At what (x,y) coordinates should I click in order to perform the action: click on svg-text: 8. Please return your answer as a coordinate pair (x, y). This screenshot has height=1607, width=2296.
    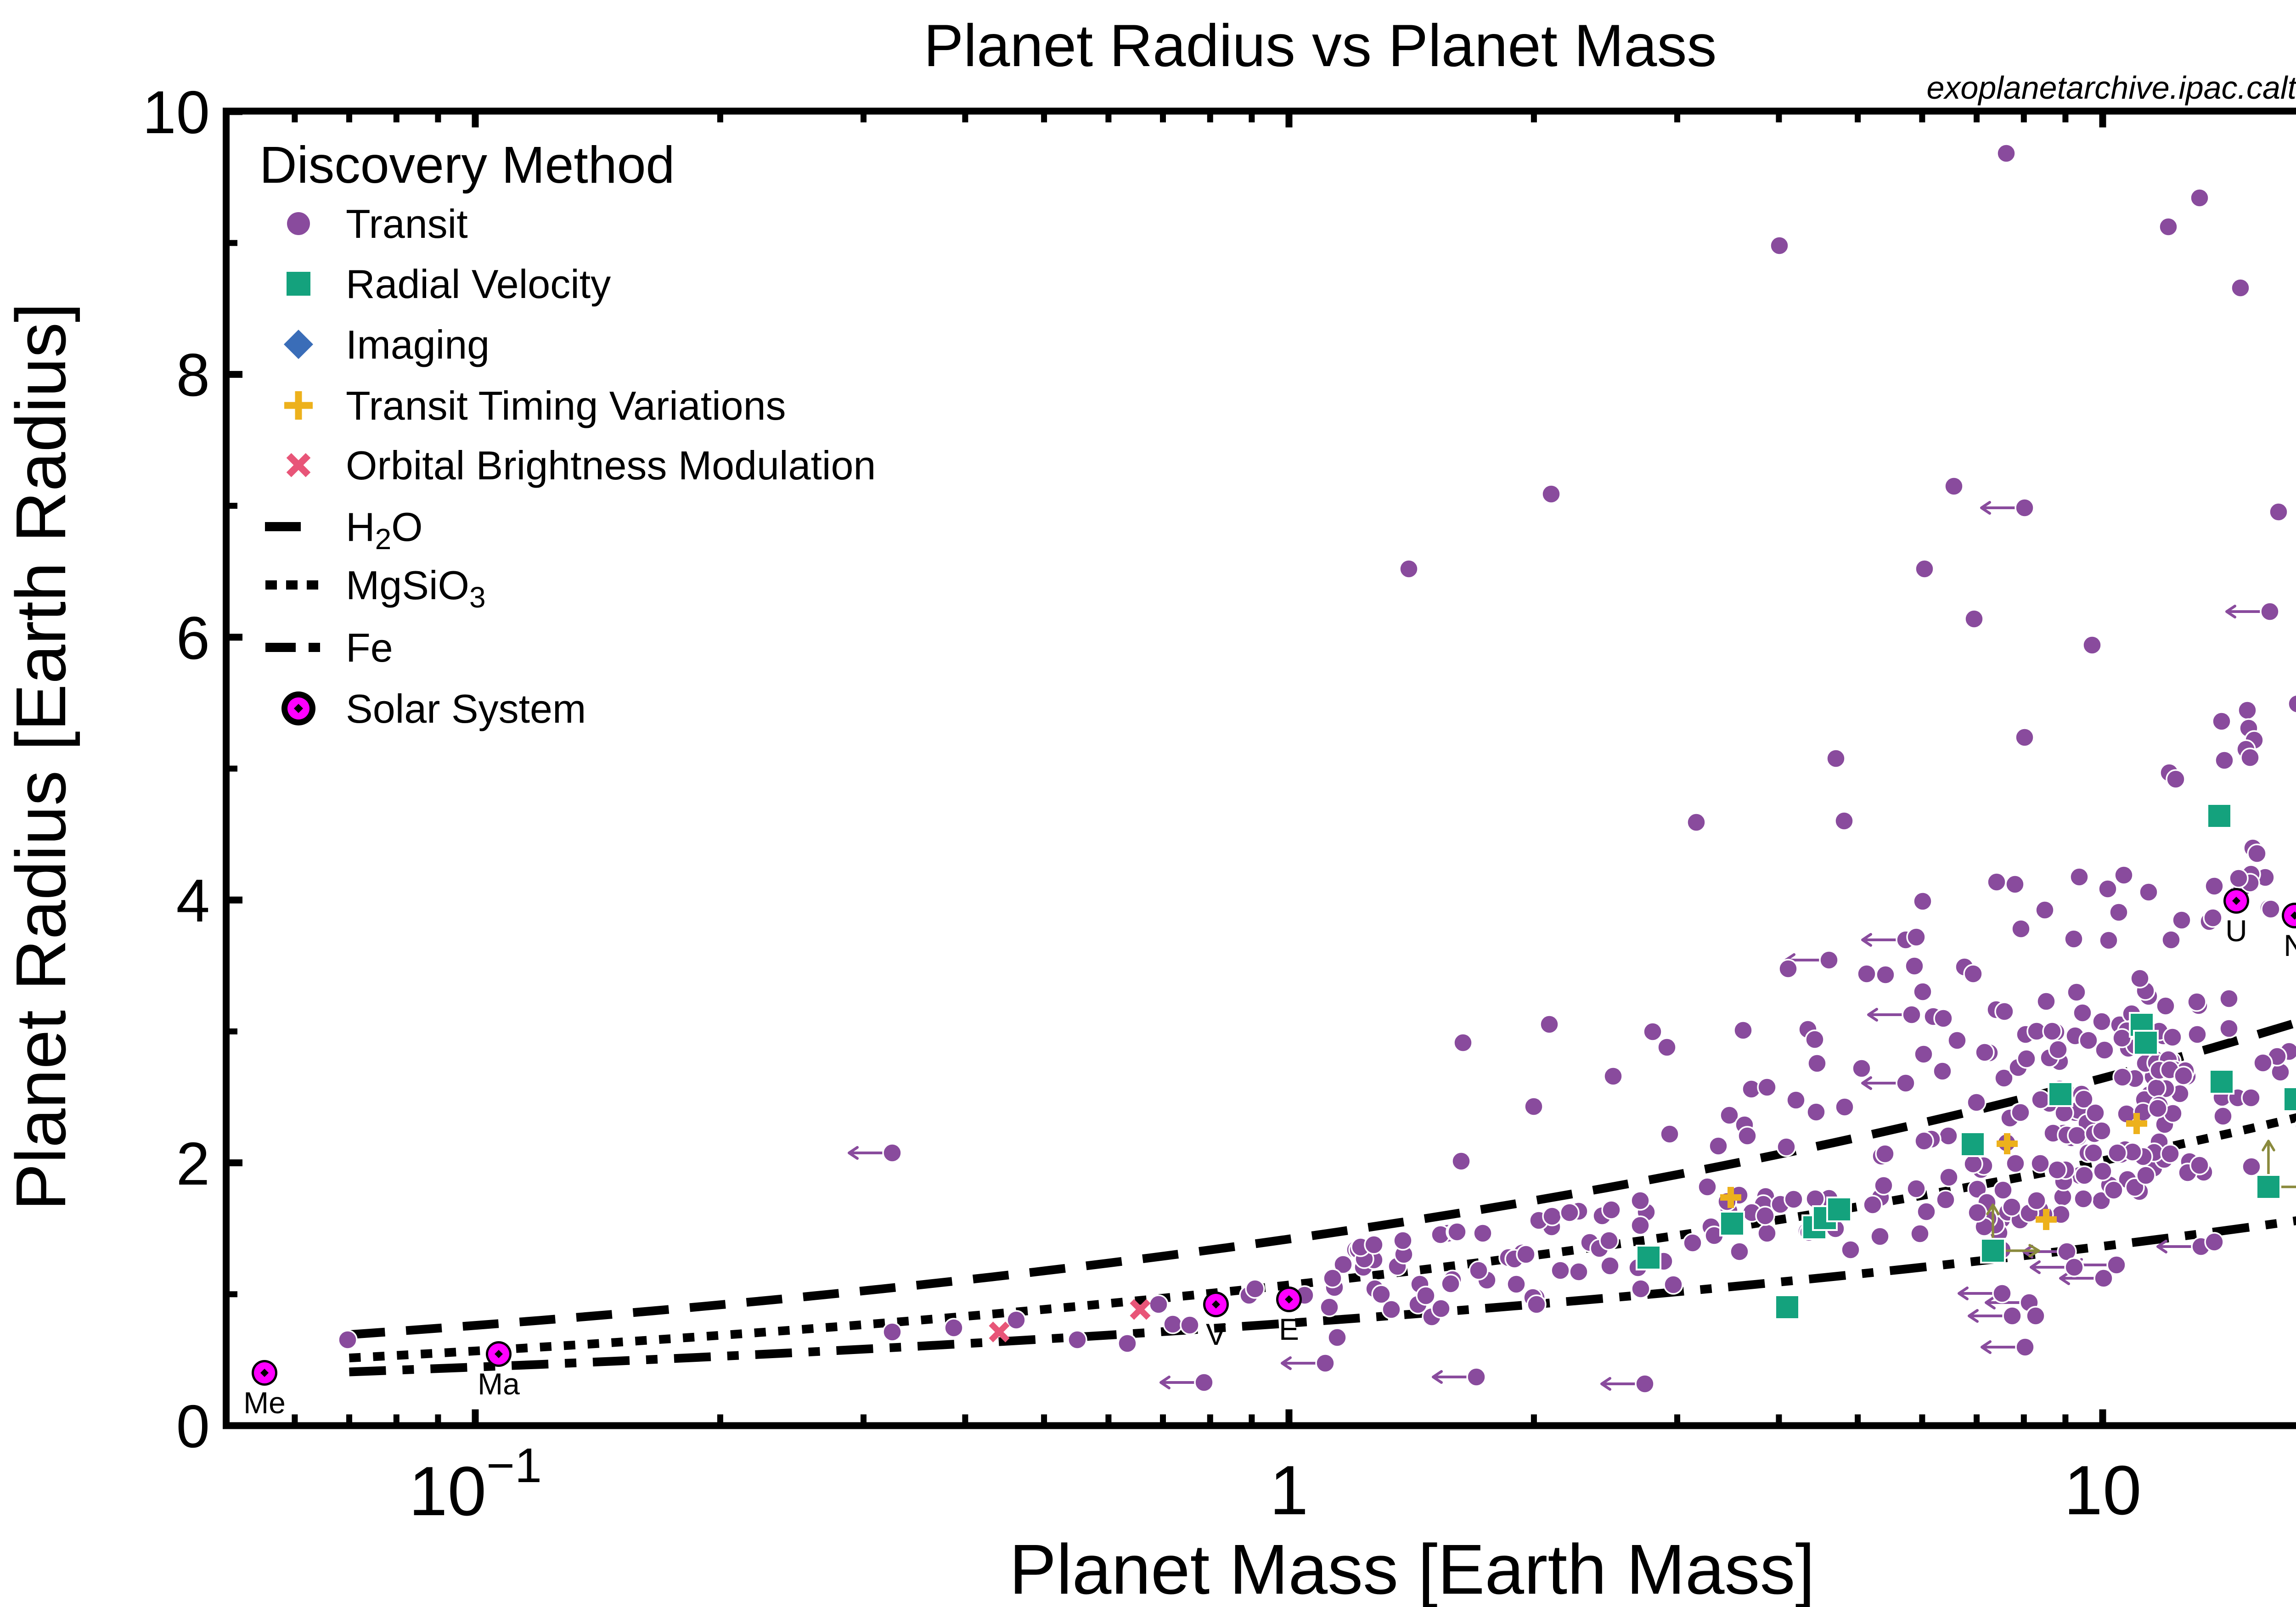
    Looking at the image, I should click on (193, 375).